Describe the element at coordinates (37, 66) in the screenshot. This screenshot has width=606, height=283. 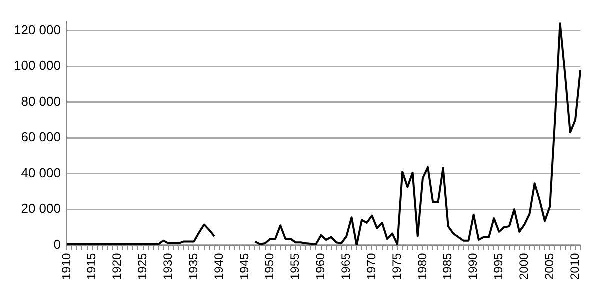
I see `y-tick-label: 100 000` at that location.